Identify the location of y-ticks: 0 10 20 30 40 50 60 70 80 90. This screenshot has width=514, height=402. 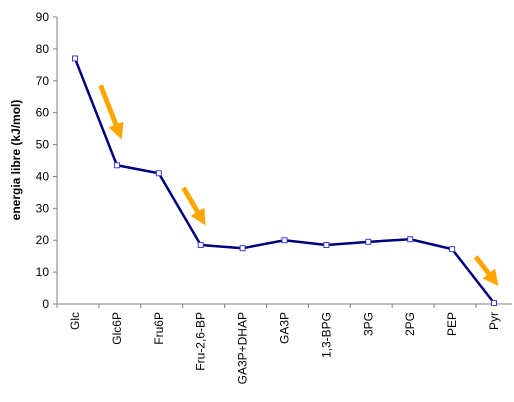
(46, 160).